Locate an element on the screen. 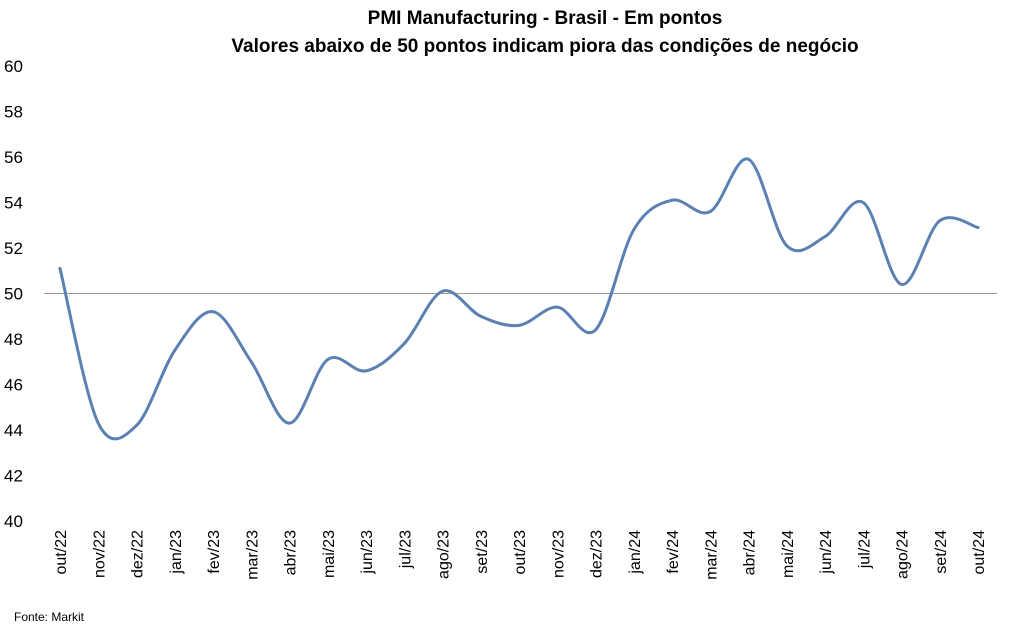  y-tick-label: 58 is located at coordinates (13, 112).